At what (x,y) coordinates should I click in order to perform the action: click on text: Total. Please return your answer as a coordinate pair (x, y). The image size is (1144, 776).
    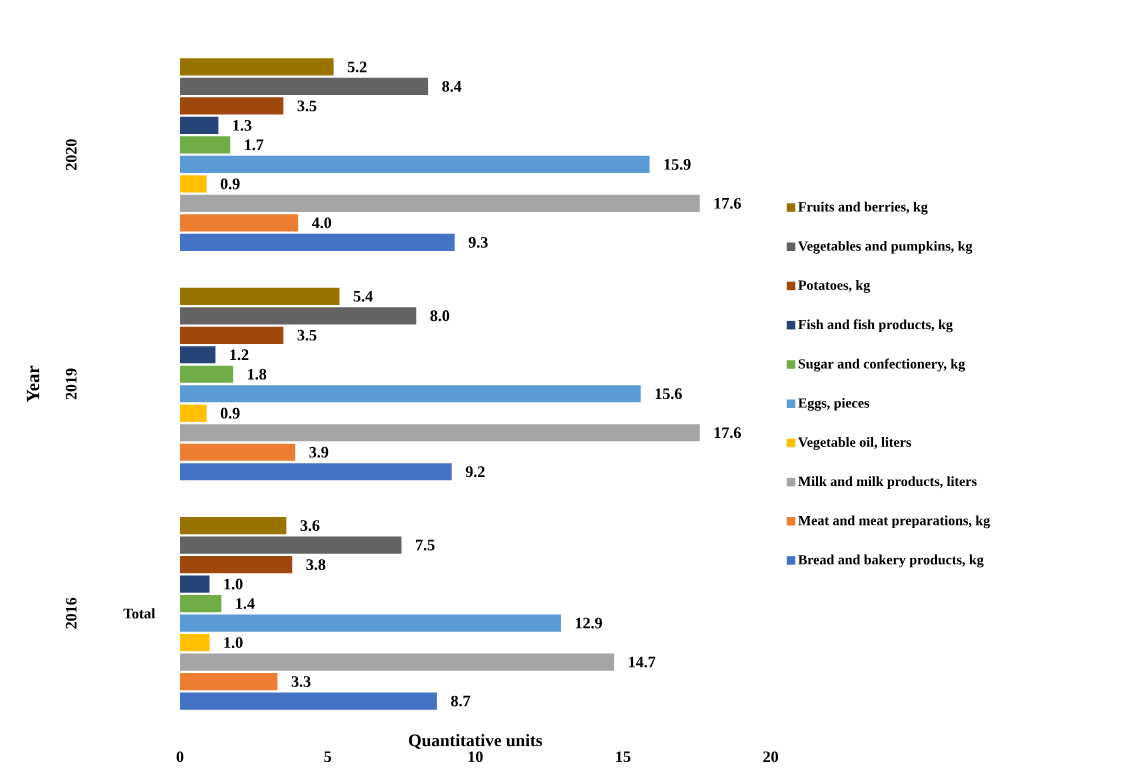
    Looking at the image, I should click on (139, 613).